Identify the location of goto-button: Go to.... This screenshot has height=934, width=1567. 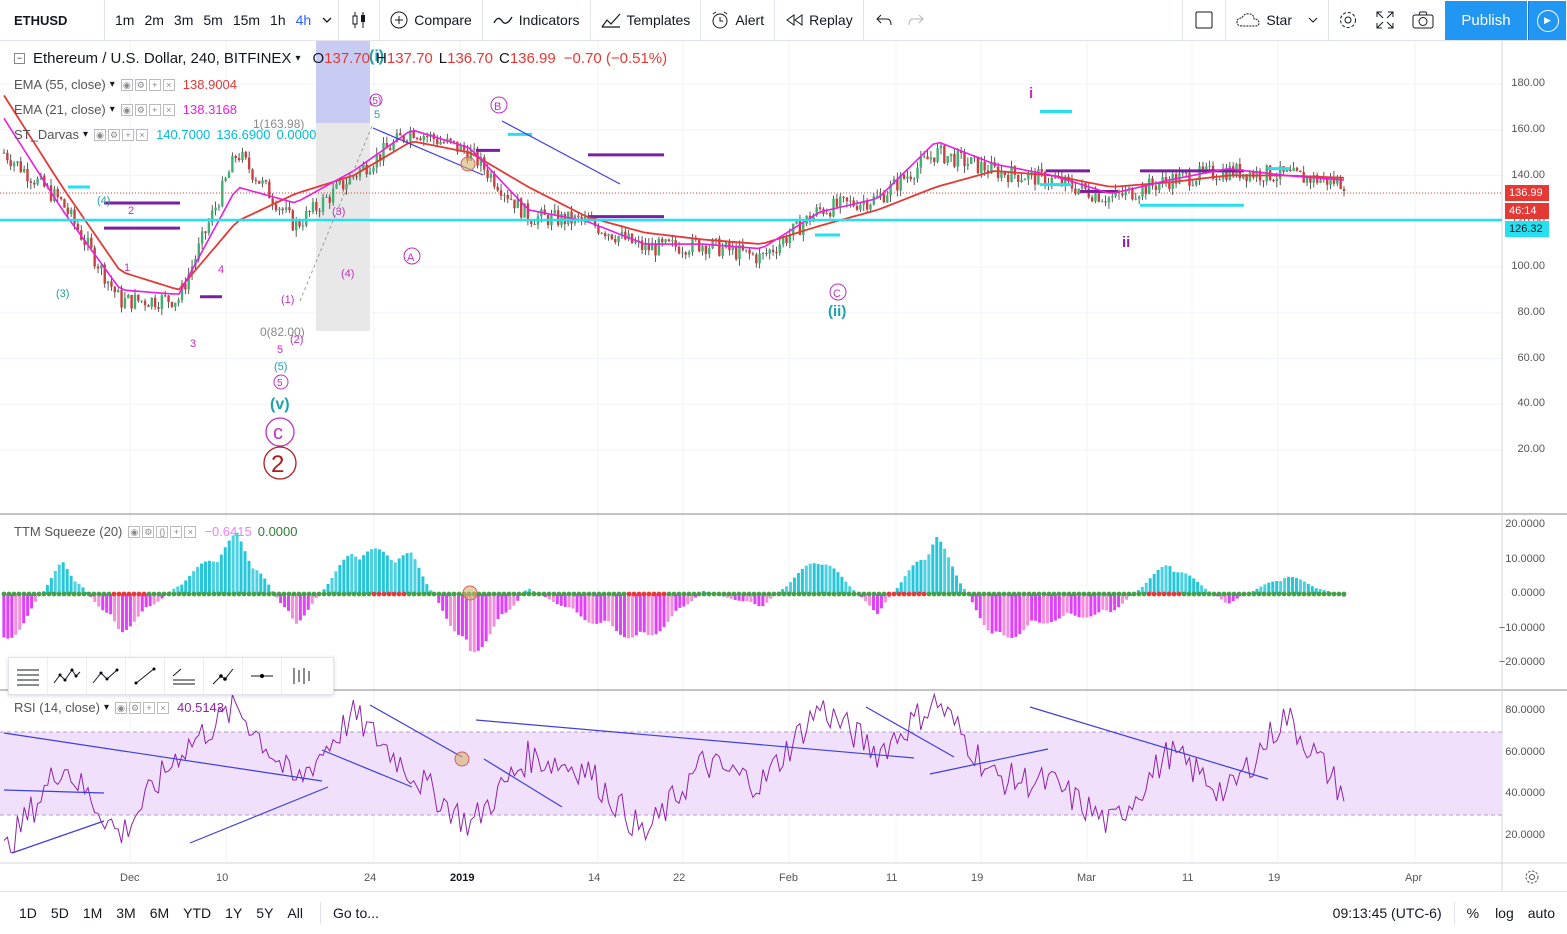
(355, 913).